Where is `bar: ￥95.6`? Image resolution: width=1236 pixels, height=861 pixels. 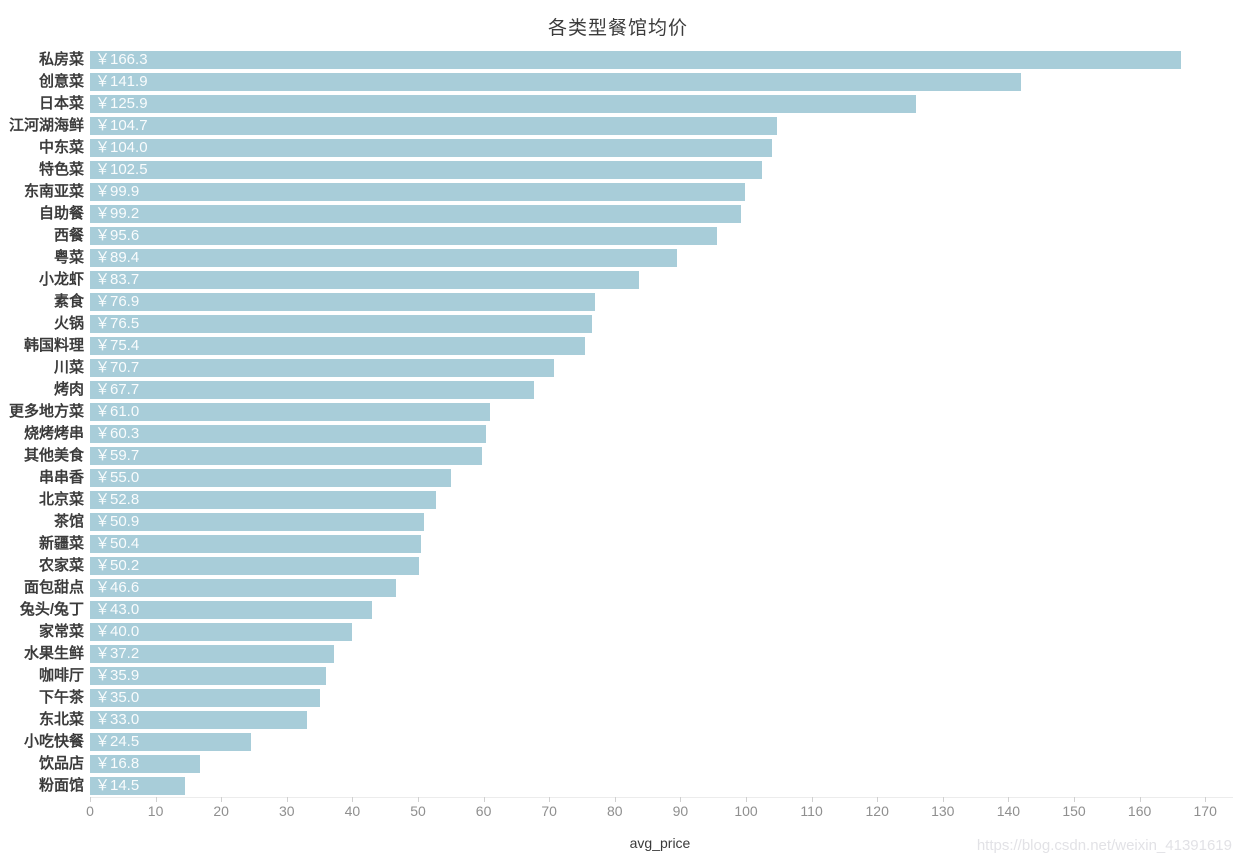
bar: ￥95.6 is located at coordinates (404, 236).